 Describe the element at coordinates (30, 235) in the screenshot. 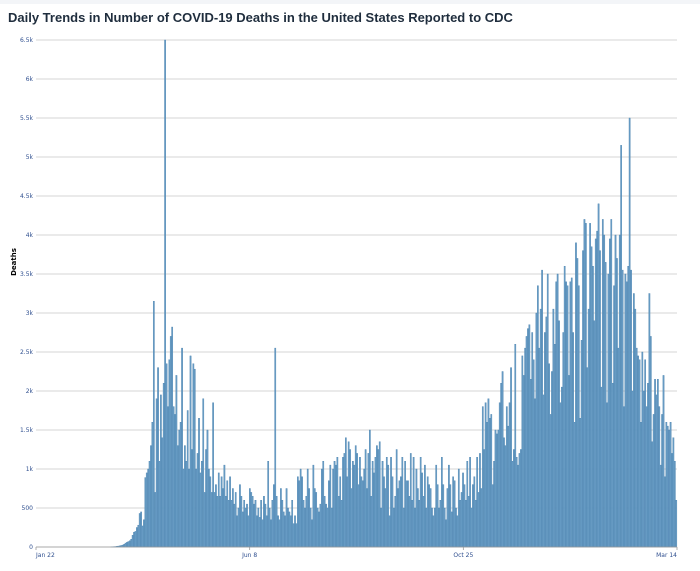

I see `y-tick-label: 4k` at that location.